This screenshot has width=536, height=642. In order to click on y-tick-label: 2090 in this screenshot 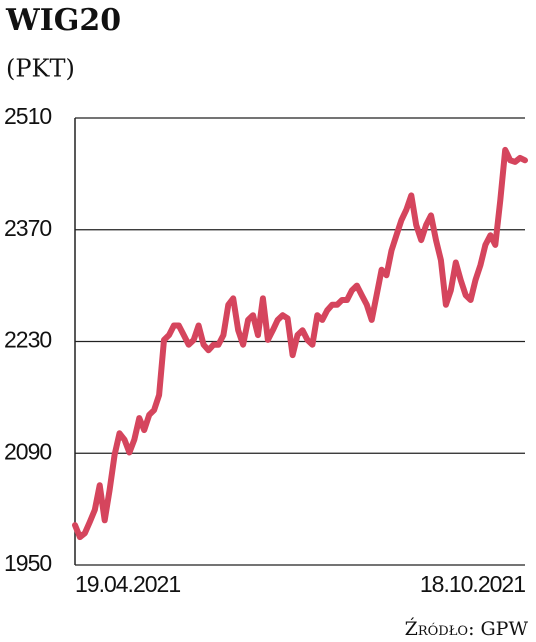, I will do `click(27, 451)`.